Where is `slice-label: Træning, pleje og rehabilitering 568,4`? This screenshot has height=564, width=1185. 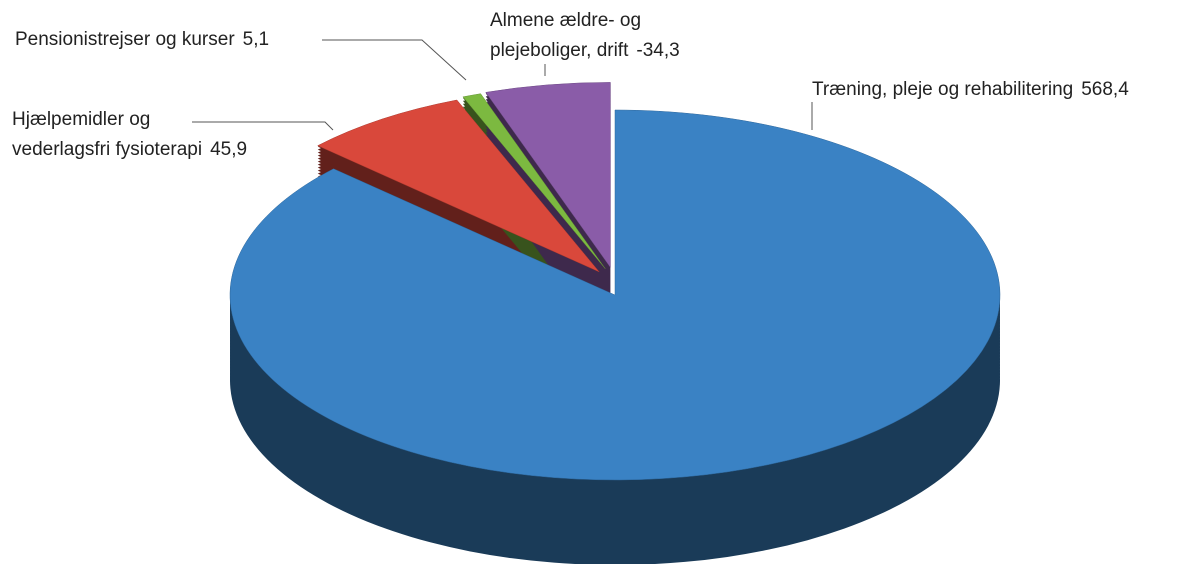 slice-label: Træning, pleje og rehabilitering 568,4 is located at coordinates (970, 90).